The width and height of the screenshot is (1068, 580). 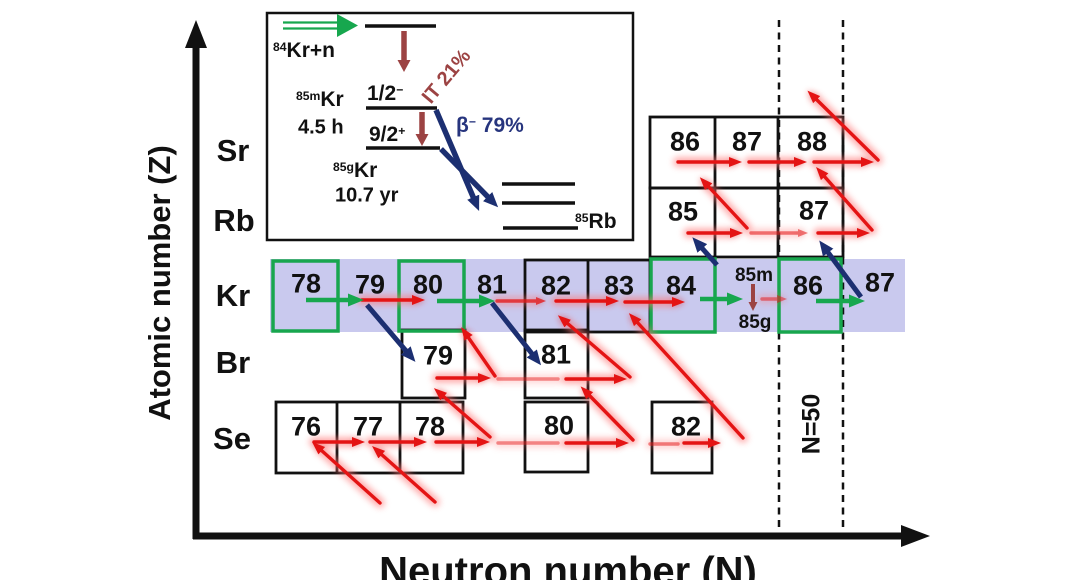 I want to click on nuclide-kr85g: 85g, so click(x=755, y=322).